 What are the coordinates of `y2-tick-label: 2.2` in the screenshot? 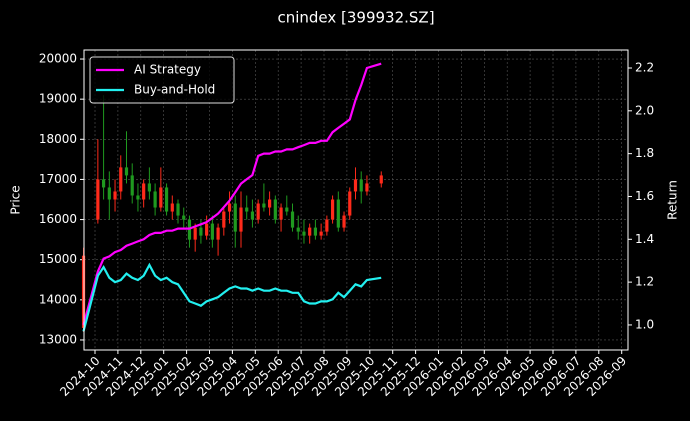 It's located at (644, 67).